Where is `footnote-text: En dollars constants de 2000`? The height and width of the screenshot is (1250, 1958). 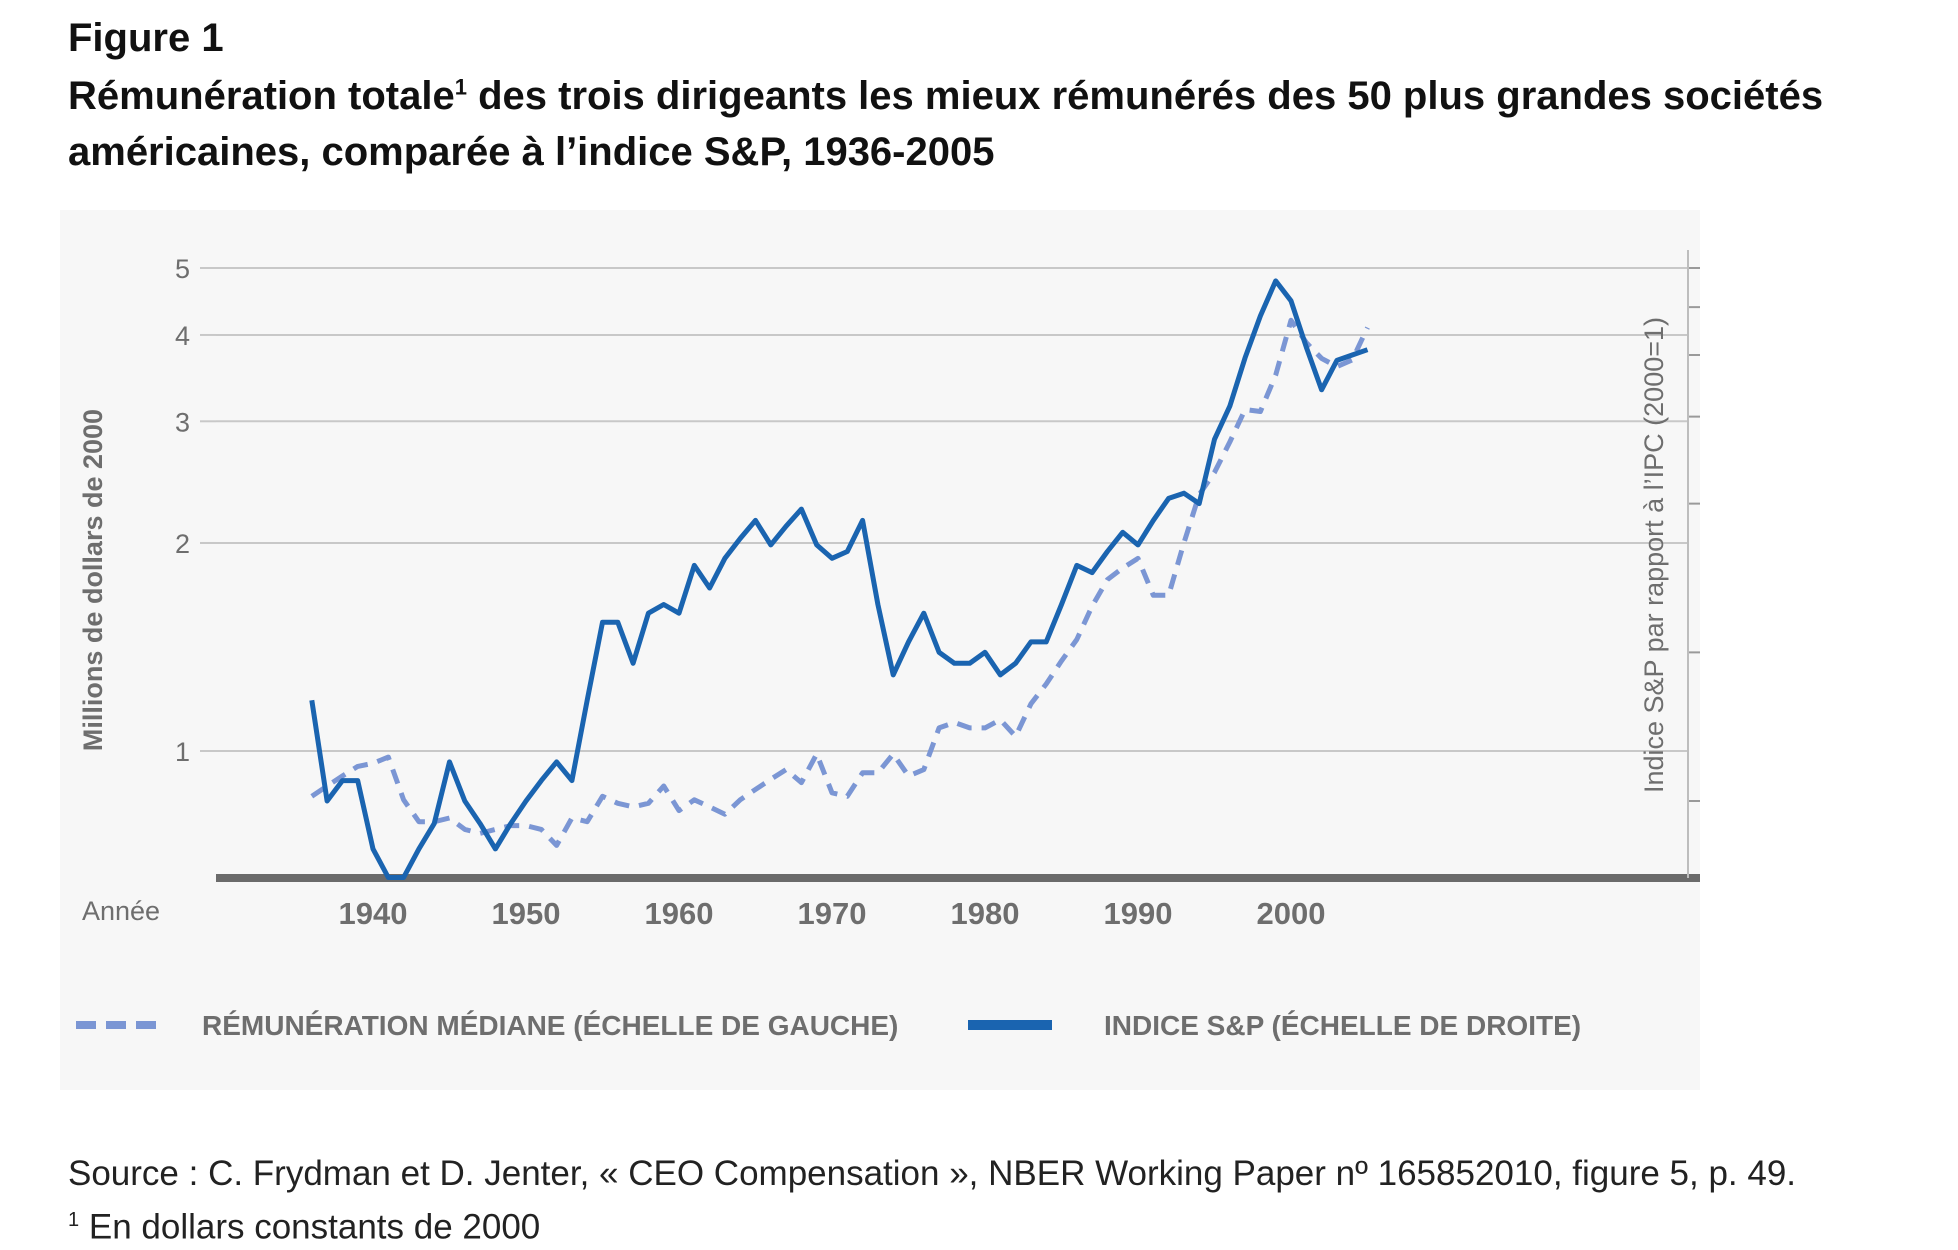 footnote-text: En dollars constants de 2000 is located at coordinates (310, 1227).